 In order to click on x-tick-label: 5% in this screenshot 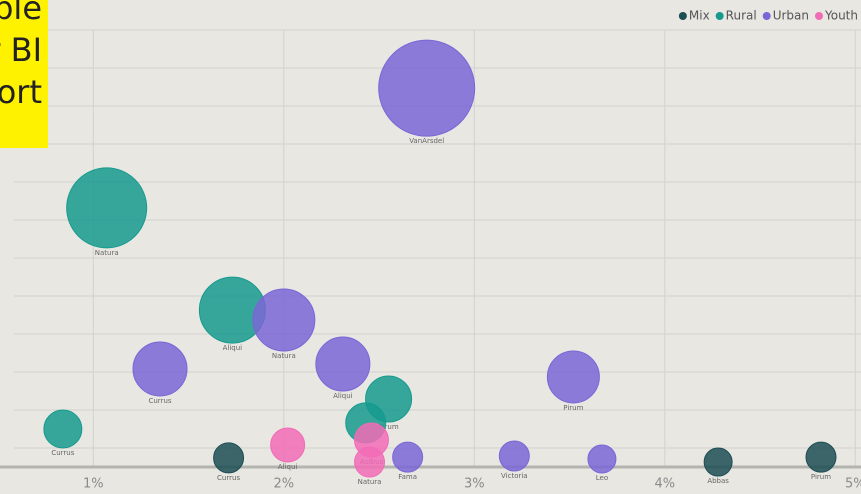, I will do `click(853, 484)`.